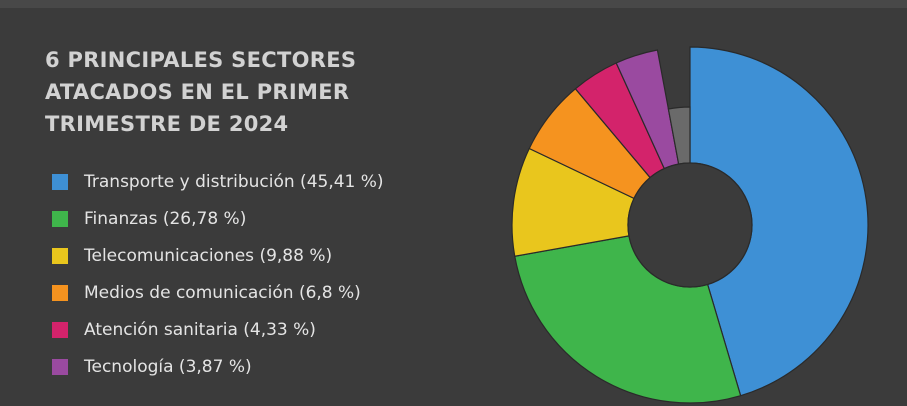  Describe the element at coordinates (165, 218) in the screenshot. I see `legend-label: Finanzas (26,78 %)` at that location.